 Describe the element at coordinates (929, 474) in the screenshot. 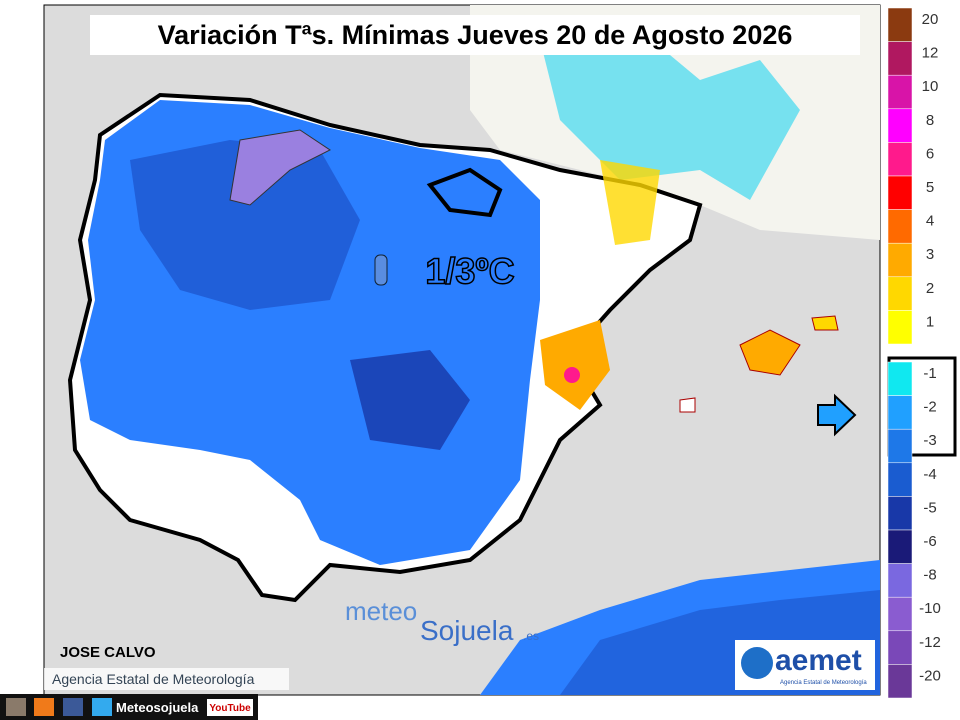

I see `legend-label: -4` at that location.